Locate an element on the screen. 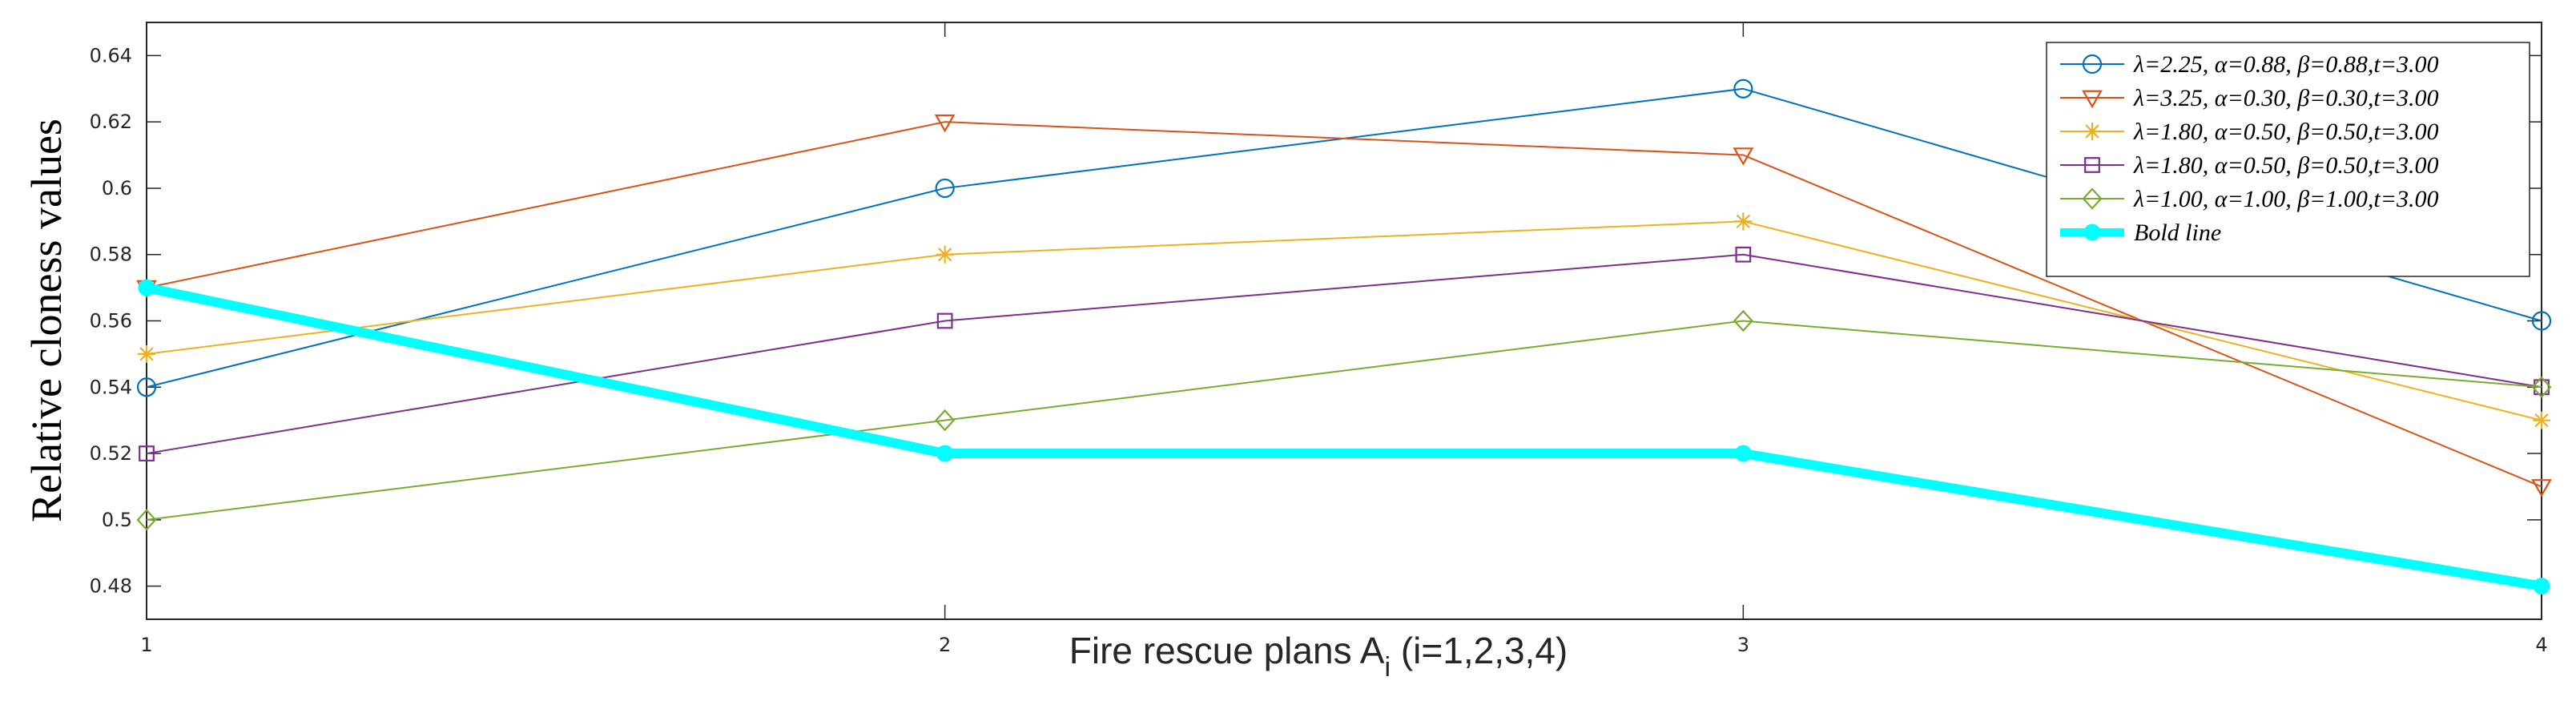 This screenshot has height=705, width=2576. x-axis-label-suffix: (i=1,2,3,4) is located at coordinates (1479, 650).